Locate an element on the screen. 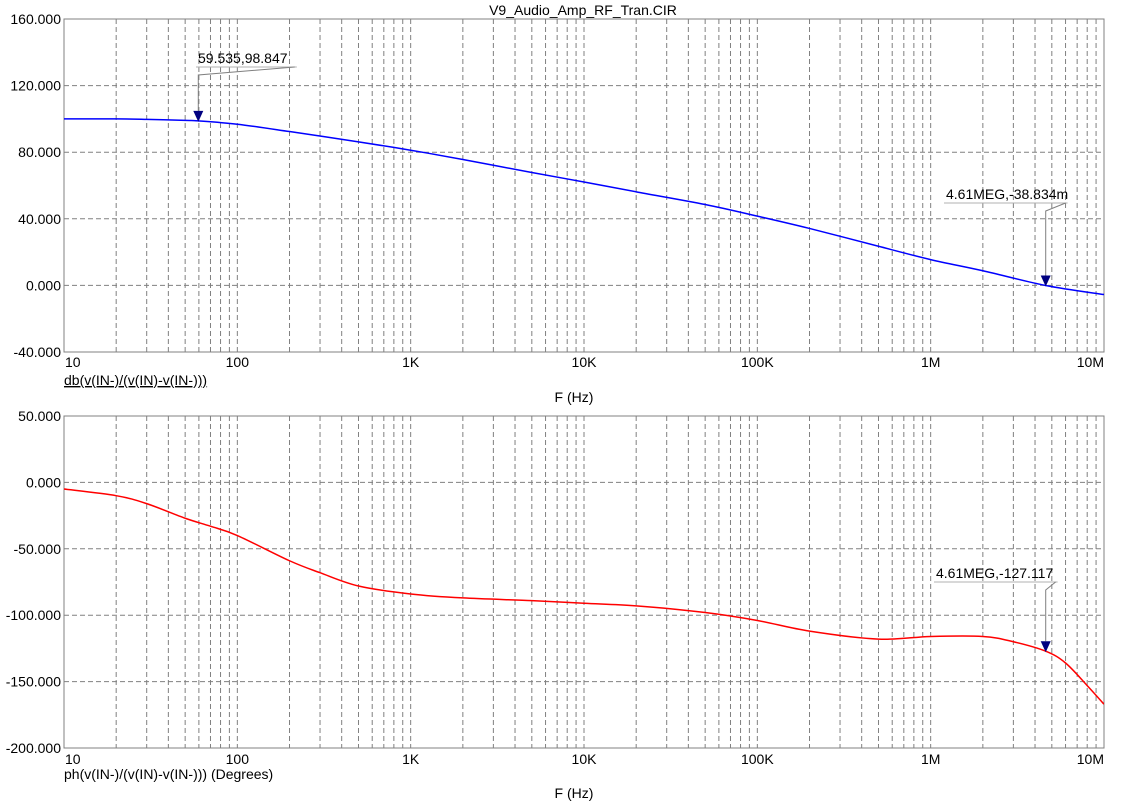  phase-xtick-label: 1K is located at coordinates (411, 759).